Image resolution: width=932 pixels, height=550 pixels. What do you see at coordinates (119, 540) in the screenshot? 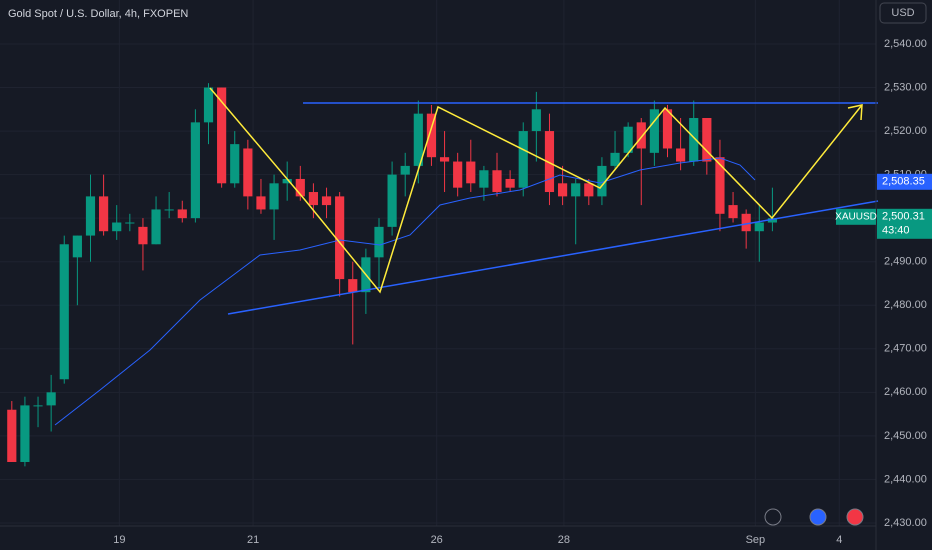
I see `x-tick-label: 19` at bounding box center [119, 540].